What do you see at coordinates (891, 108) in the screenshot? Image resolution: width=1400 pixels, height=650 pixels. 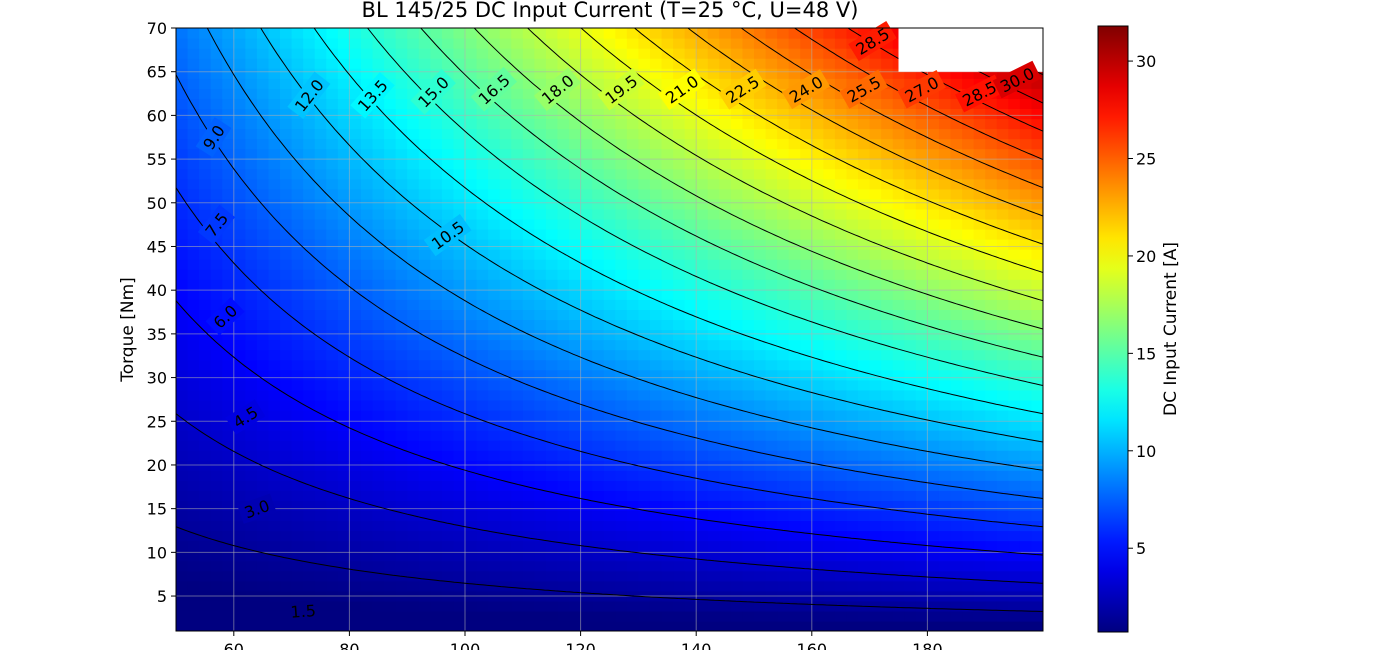 I see `contour-line` at bounding box center [891, 108].